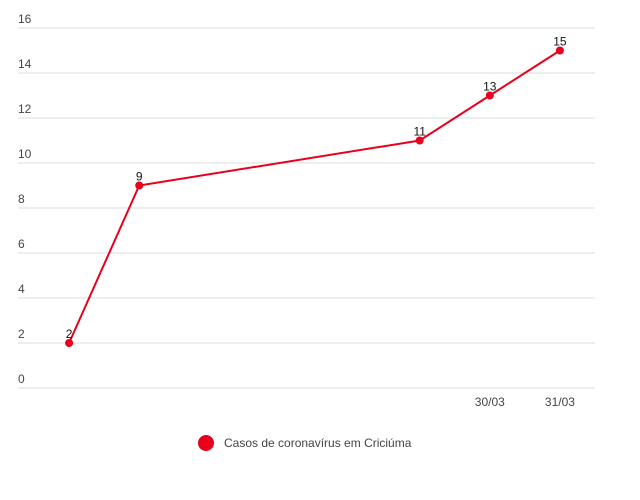  What do you see at coordinates (69, 334) in the screenshot?
I see `data-label: 2` at bounding box center [69, 334].